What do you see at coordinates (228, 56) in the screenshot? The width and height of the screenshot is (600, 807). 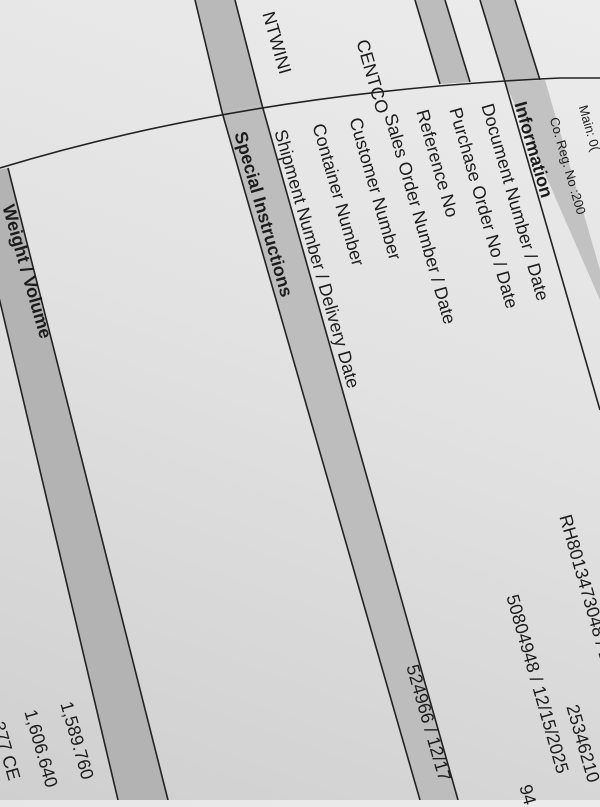 I see `band-left-top` at bounding box center [228, 56].